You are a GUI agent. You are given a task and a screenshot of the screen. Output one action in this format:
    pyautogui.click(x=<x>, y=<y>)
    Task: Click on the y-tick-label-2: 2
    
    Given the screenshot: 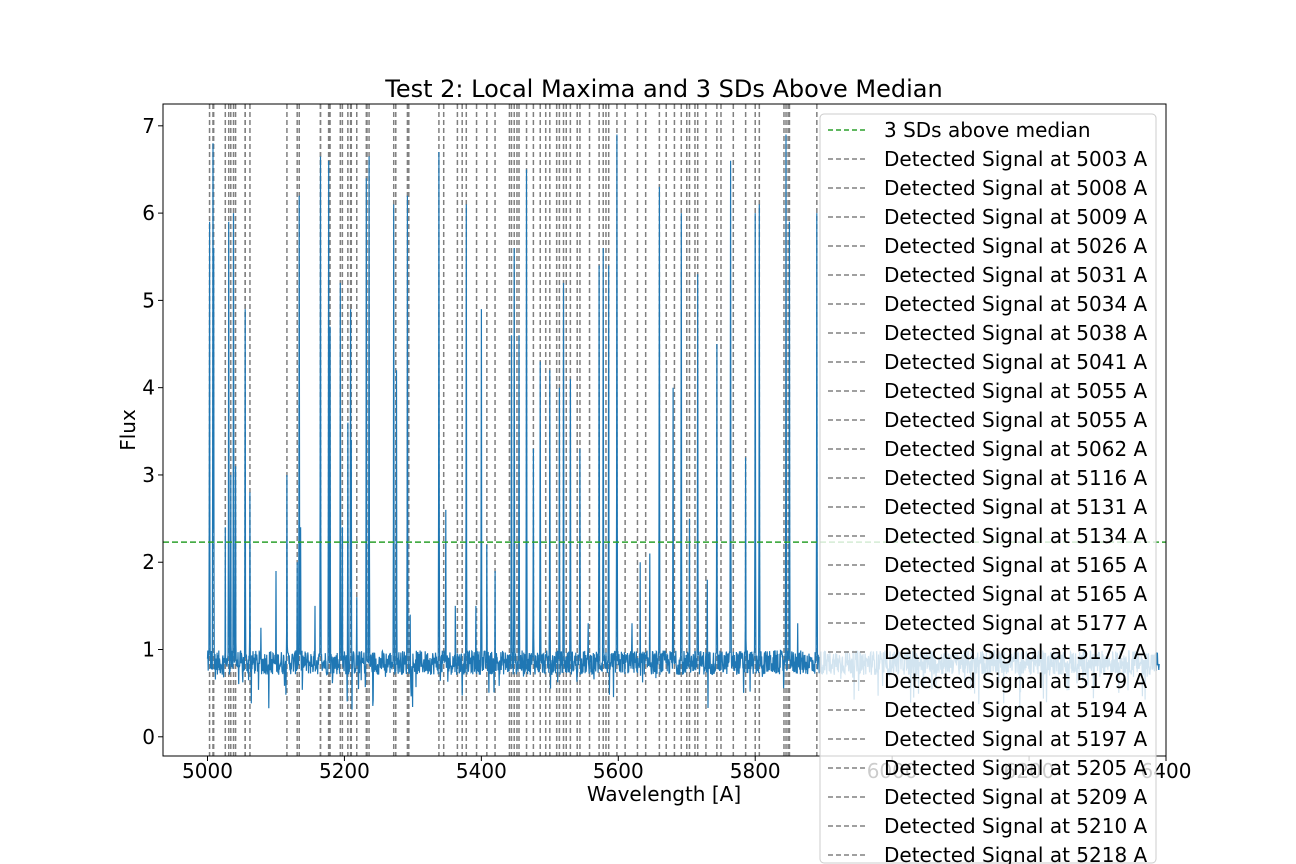 What is the action you would take?
    pyautogui.click(x=148, y=562)
    